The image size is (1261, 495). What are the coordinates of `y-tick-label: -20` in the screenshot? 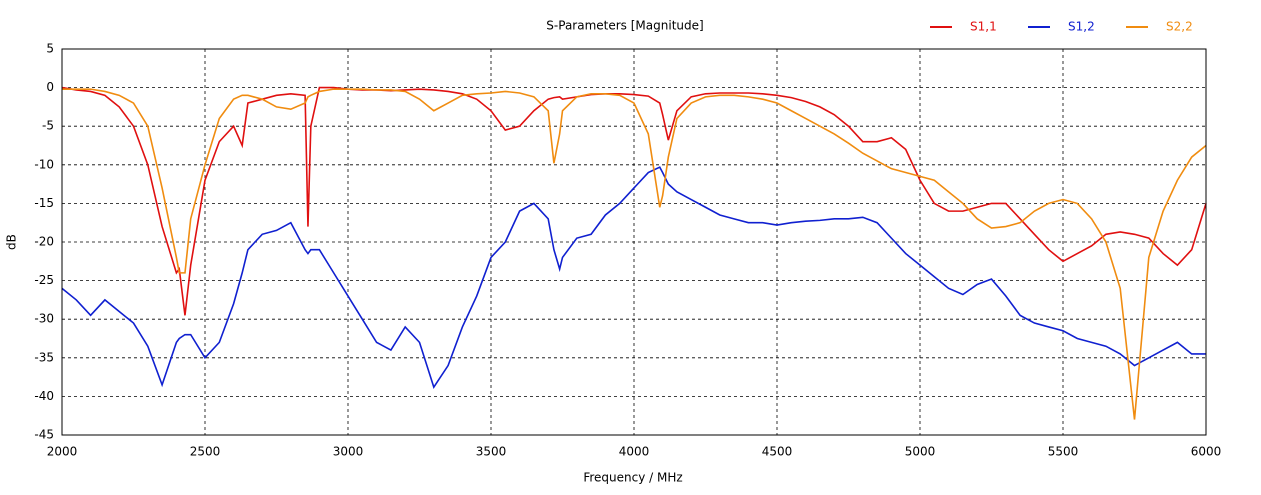 It's located at (44, 242).